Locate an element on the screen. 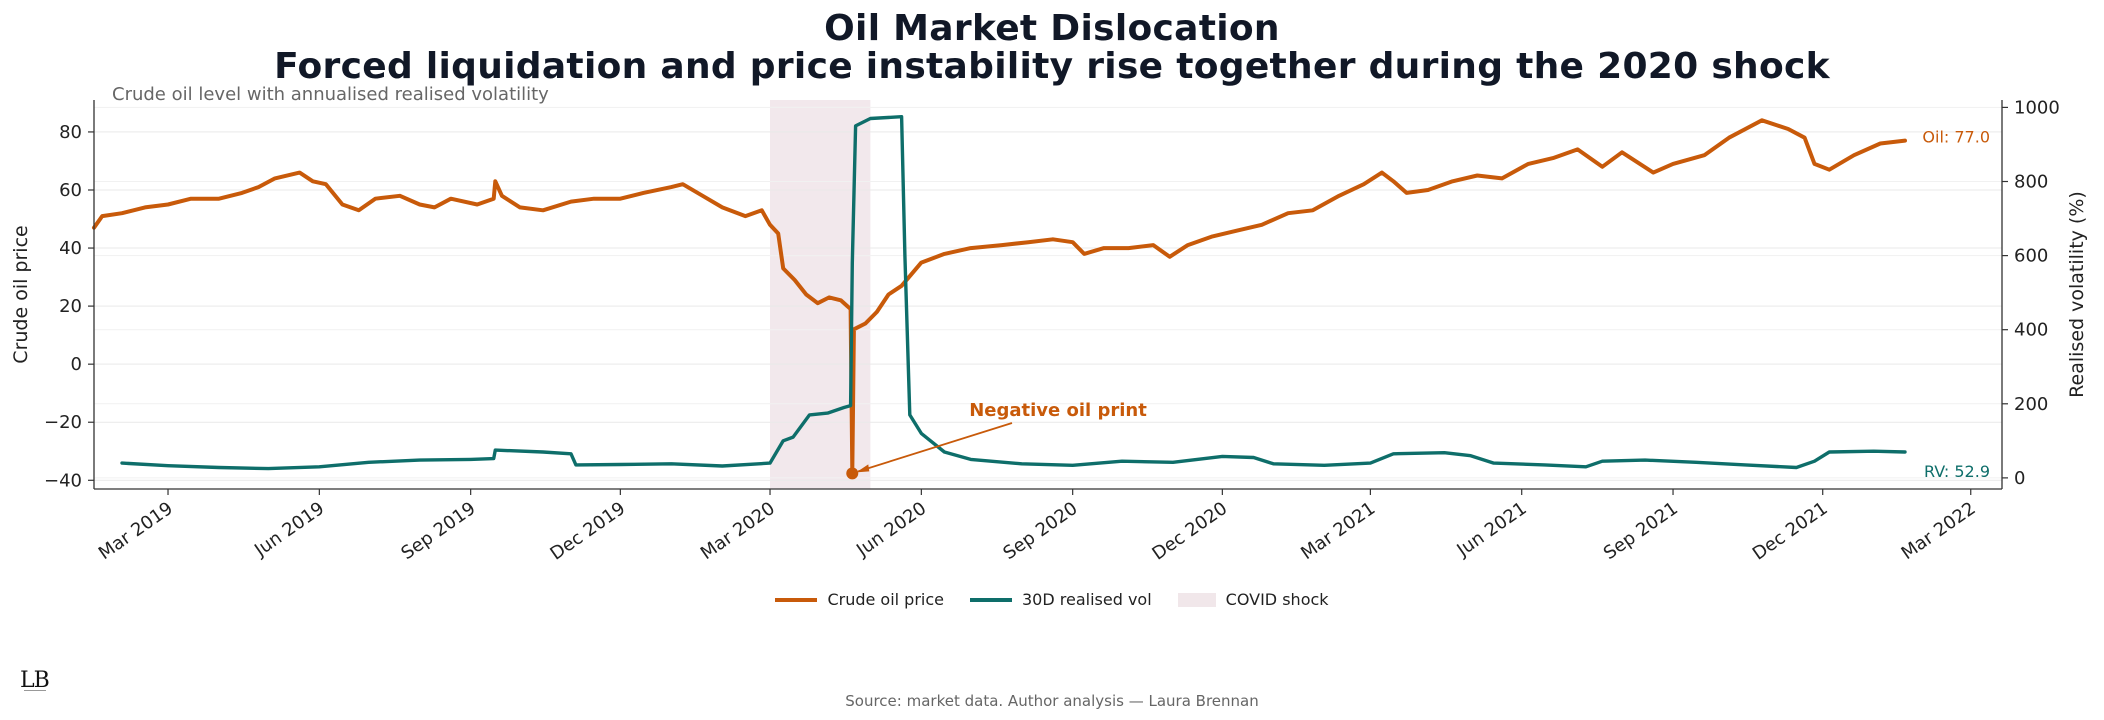  legend-swatch-oil is located at coordinates (796, 599).